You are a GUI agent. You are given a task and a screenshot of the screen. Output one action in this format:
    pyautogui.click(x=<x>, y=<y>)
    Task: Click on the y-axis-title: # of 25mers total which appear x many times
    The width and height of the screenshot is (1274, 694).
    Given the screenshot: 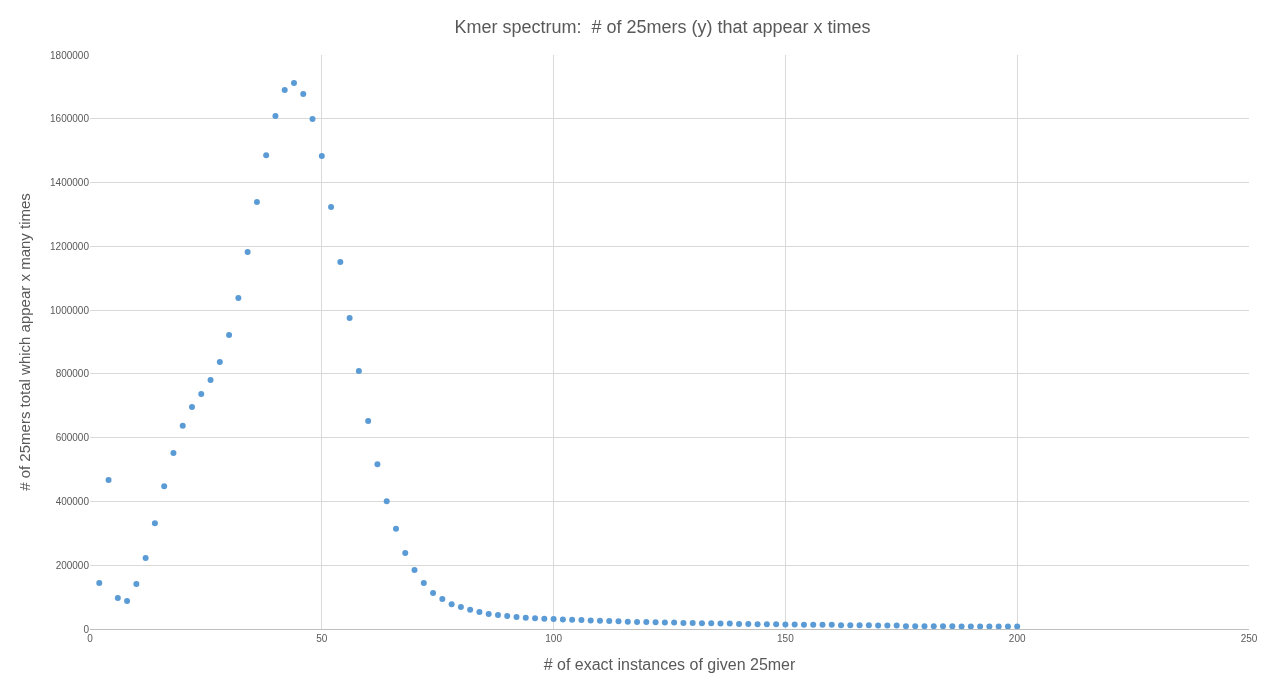 What is the action you would take?
    pyautogui.click(x=25, y=342)
    